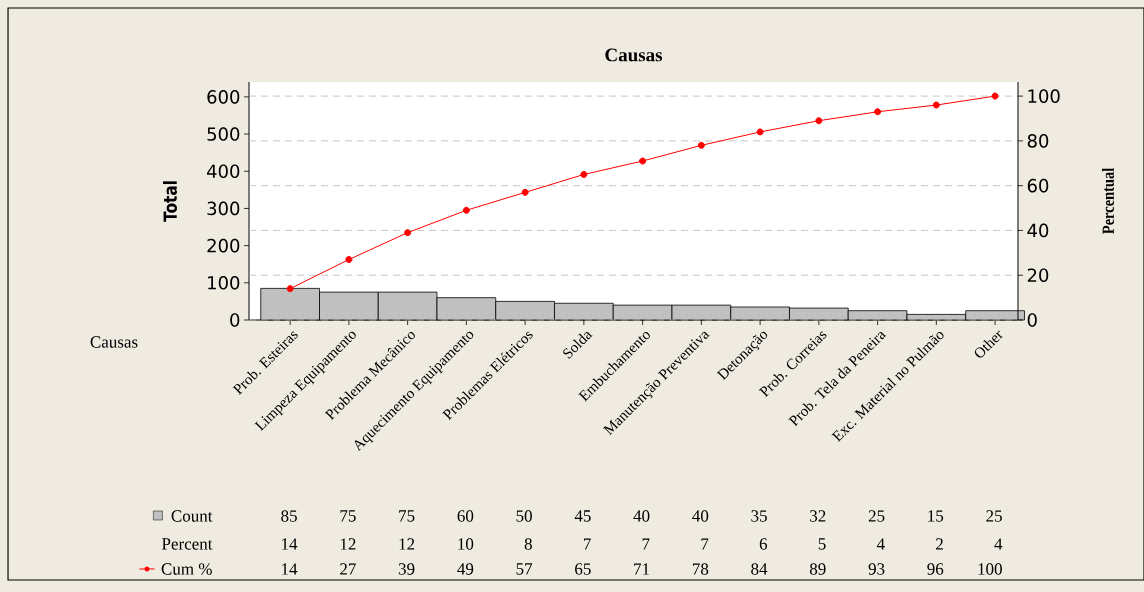 The width and height of the screenshot is (1144, 592). I want to click on data-label: 93, so click(876, 569).